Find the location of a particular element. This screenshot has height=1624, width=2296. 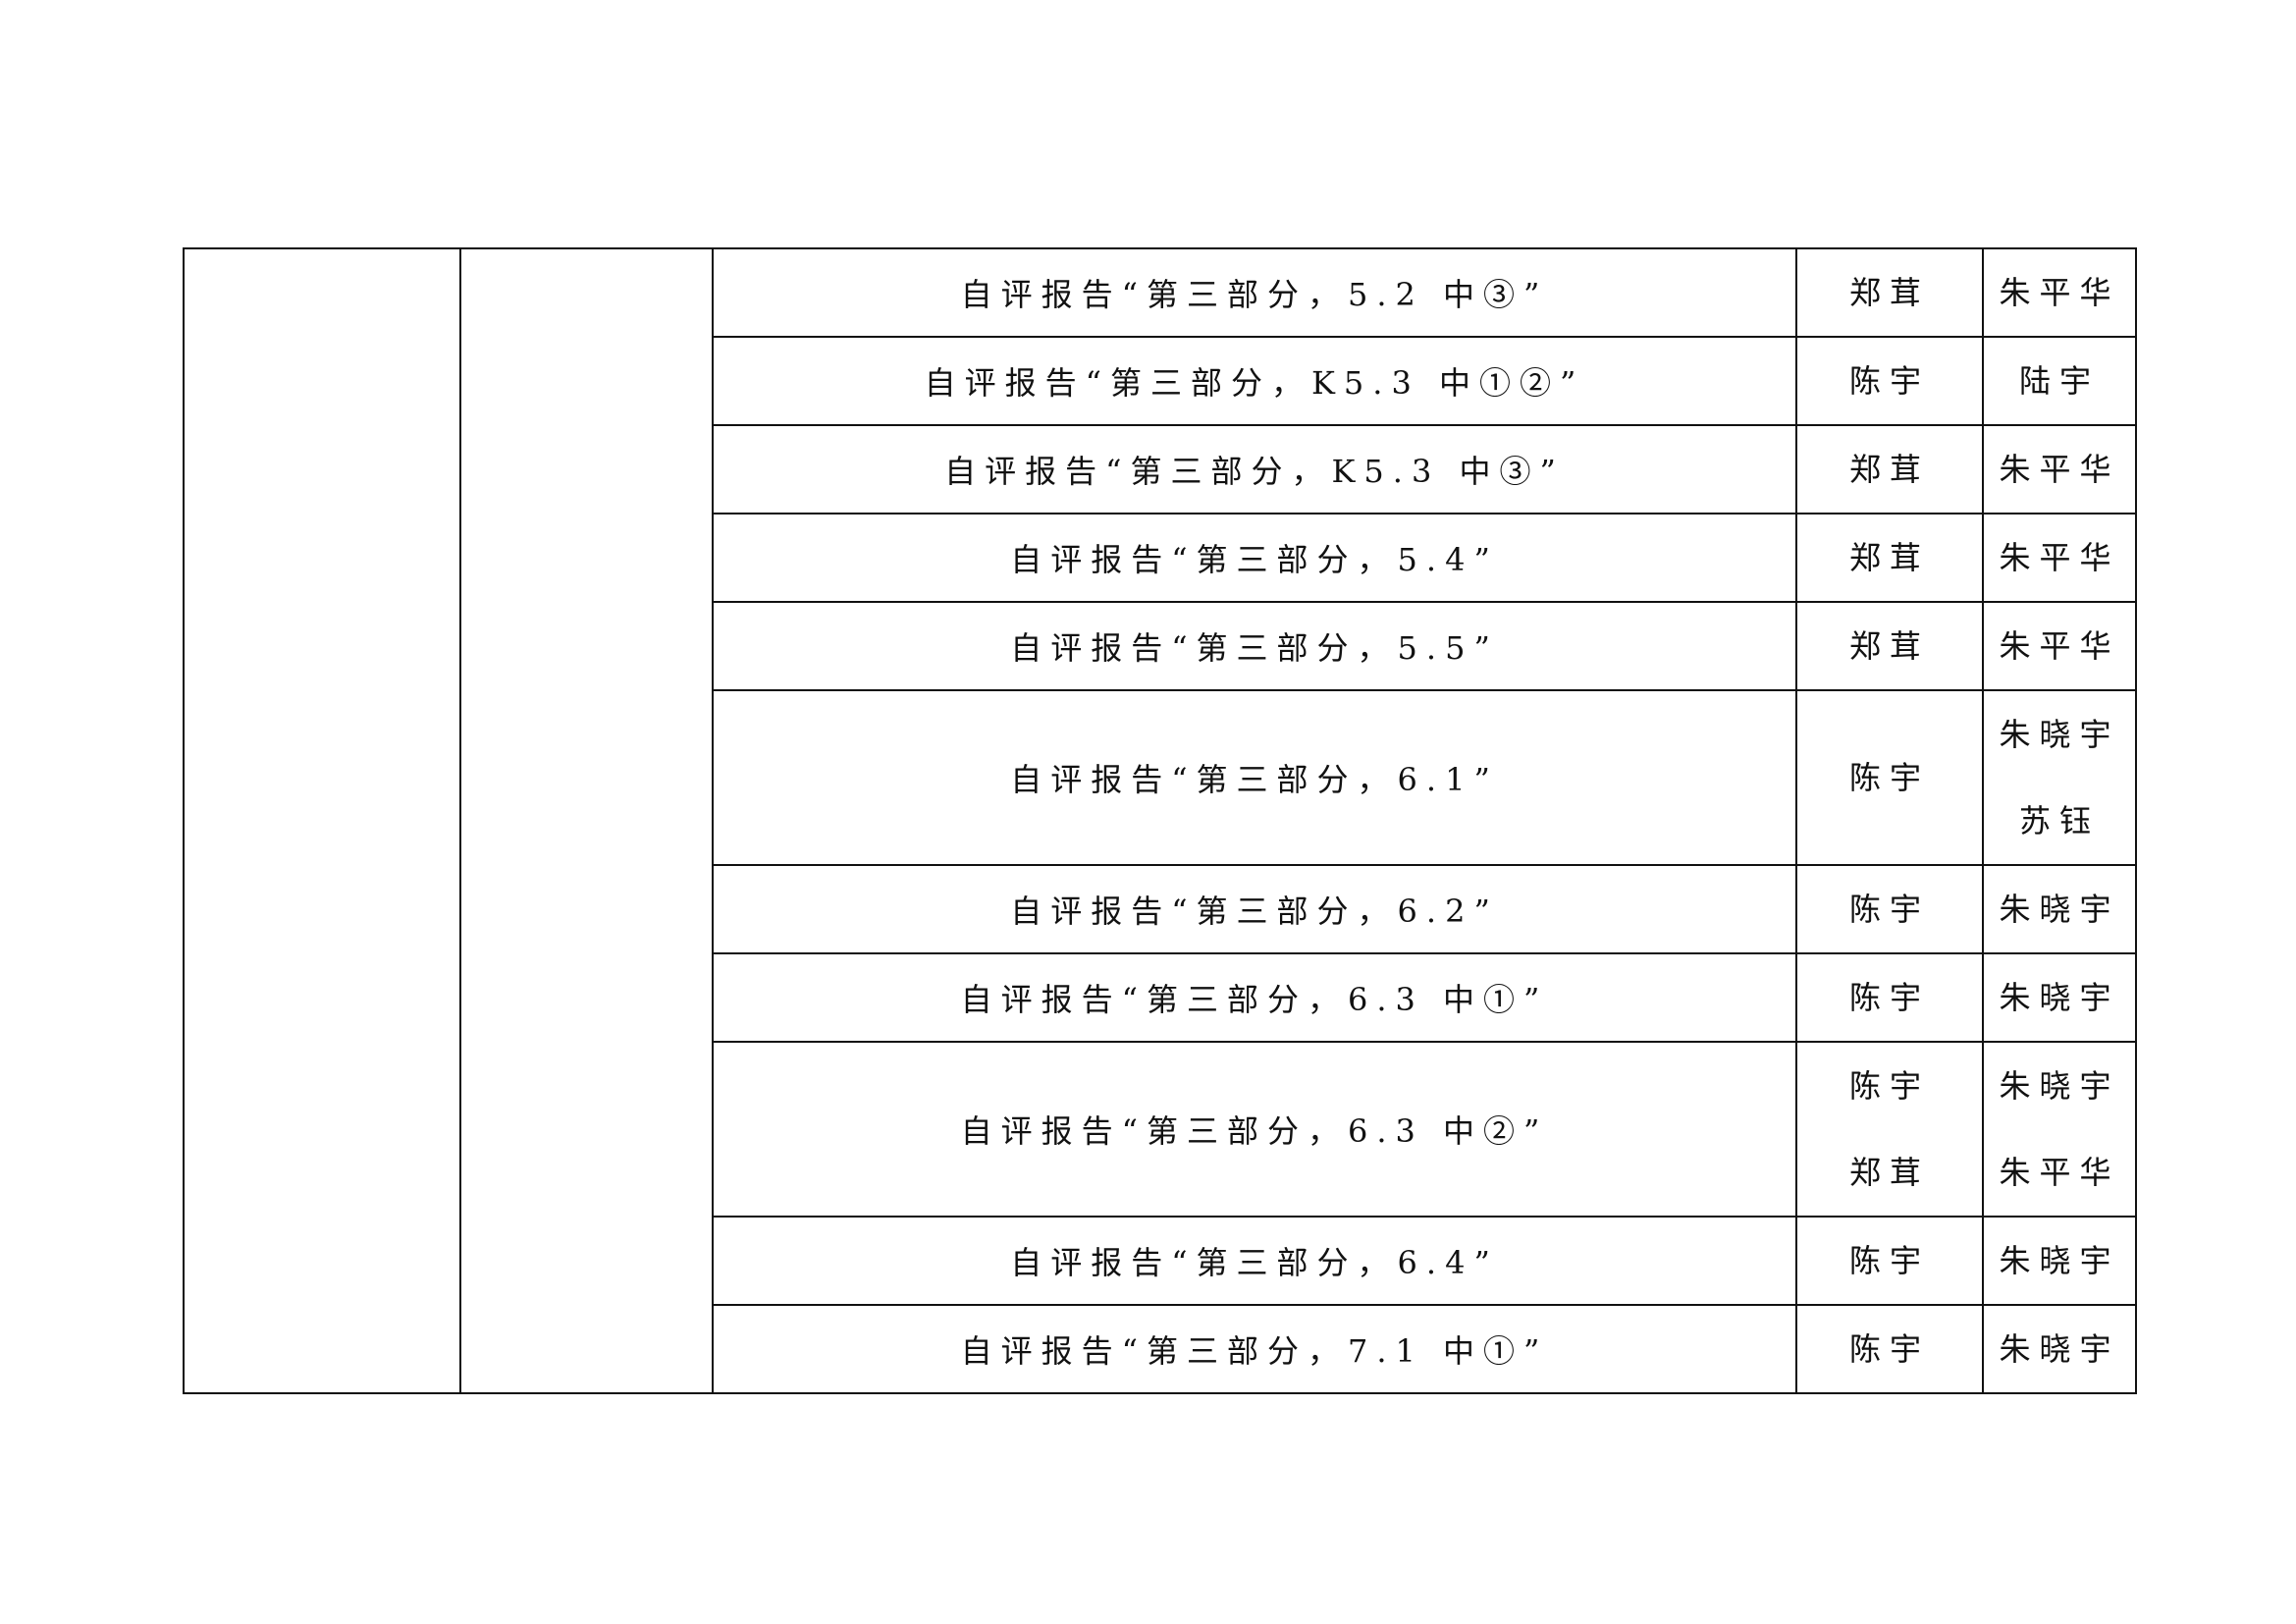

item-cell: 自评报告“第三部分，5.5” is located at coordinates (1254, 646).